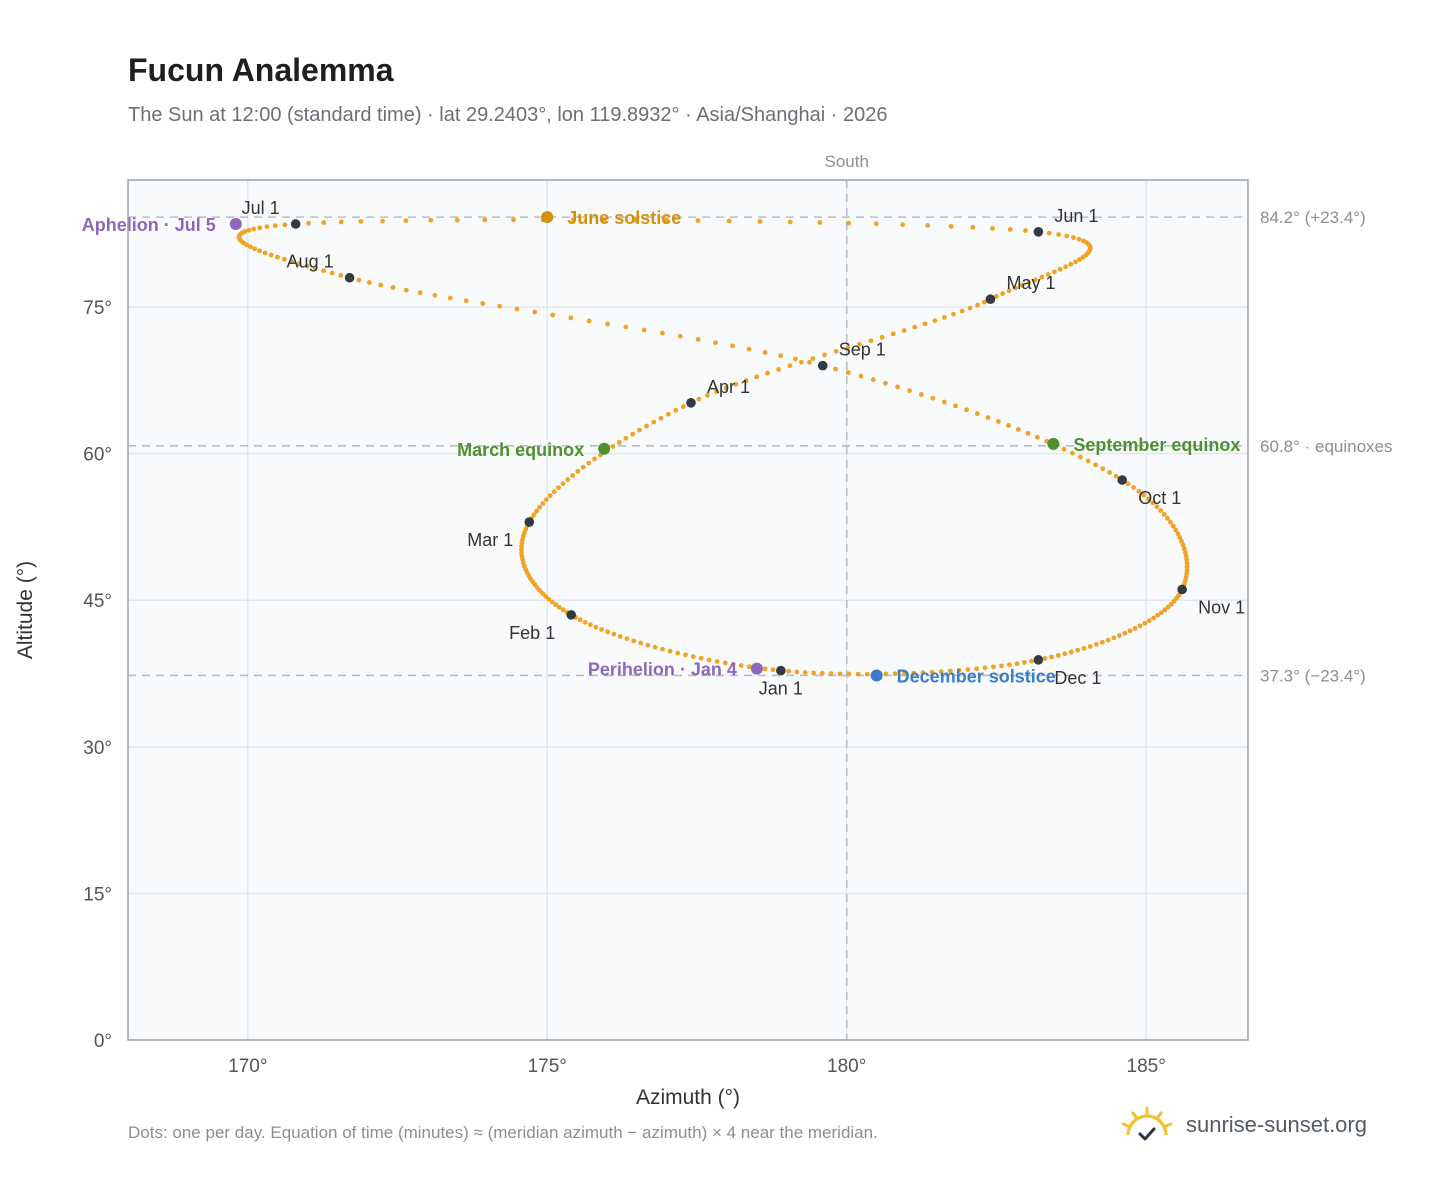 The width and height of the screenshot is (1448, 1188). I want to click on brand-name: sunrise-sunset.org, so click(1276, 1124).